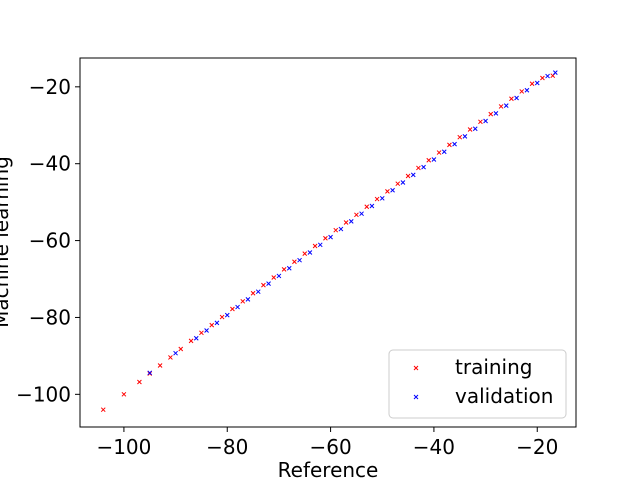  I want to click on x-tick-label: −100, so click(123, 447).